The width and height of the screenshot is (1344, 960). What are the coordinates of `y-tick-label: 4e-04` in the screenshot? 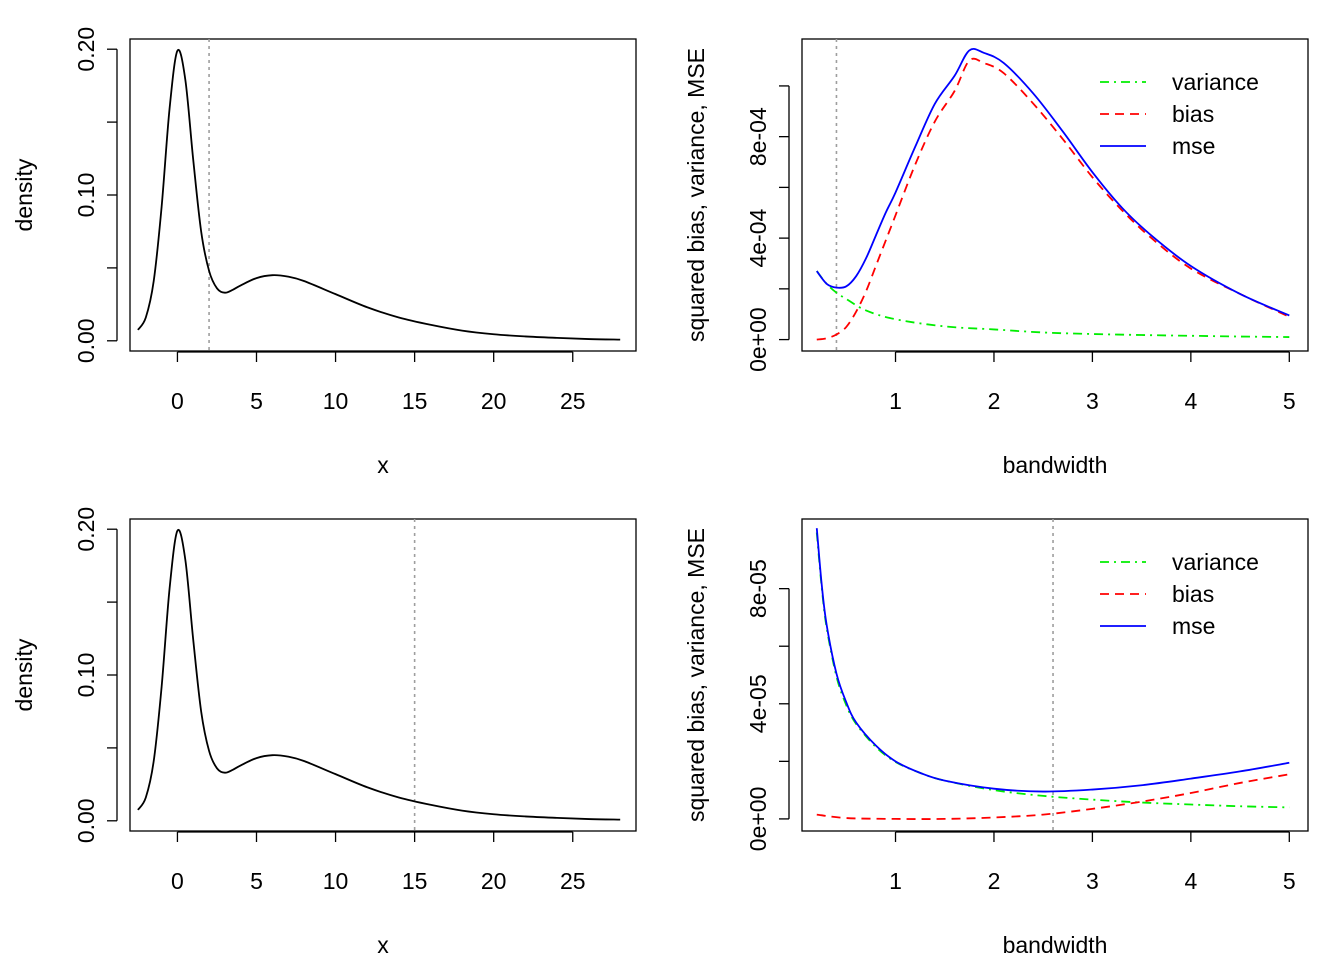 It's located at (758, 238).